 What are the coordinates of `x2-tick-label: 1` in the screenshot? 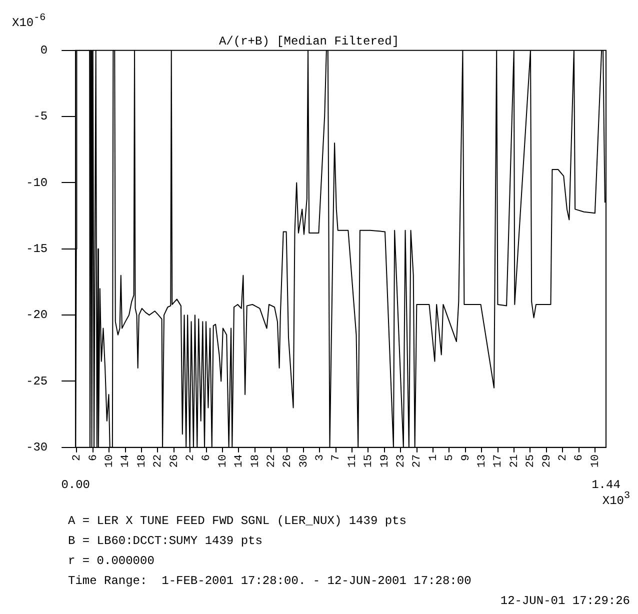 It's located at (434, 458).